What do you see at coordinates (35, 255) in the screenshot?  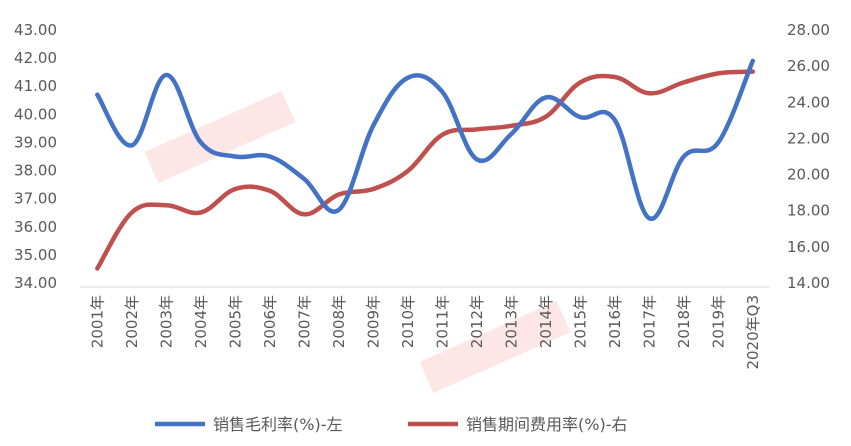 I see `left-y-tick-label: 35.00` at bounding box center [35, 255].